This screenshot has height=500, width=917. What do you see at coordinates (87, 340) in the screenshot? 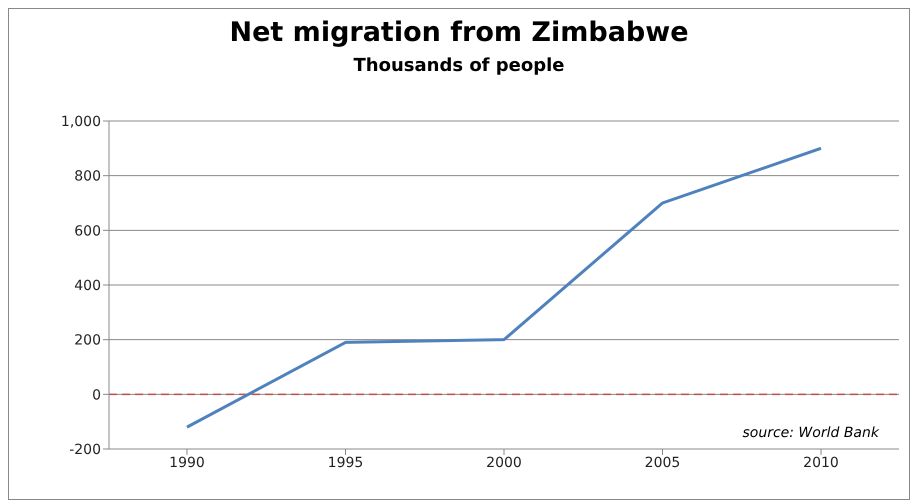
I see `y-tick-label: 200` at bounding box center [87, 340].